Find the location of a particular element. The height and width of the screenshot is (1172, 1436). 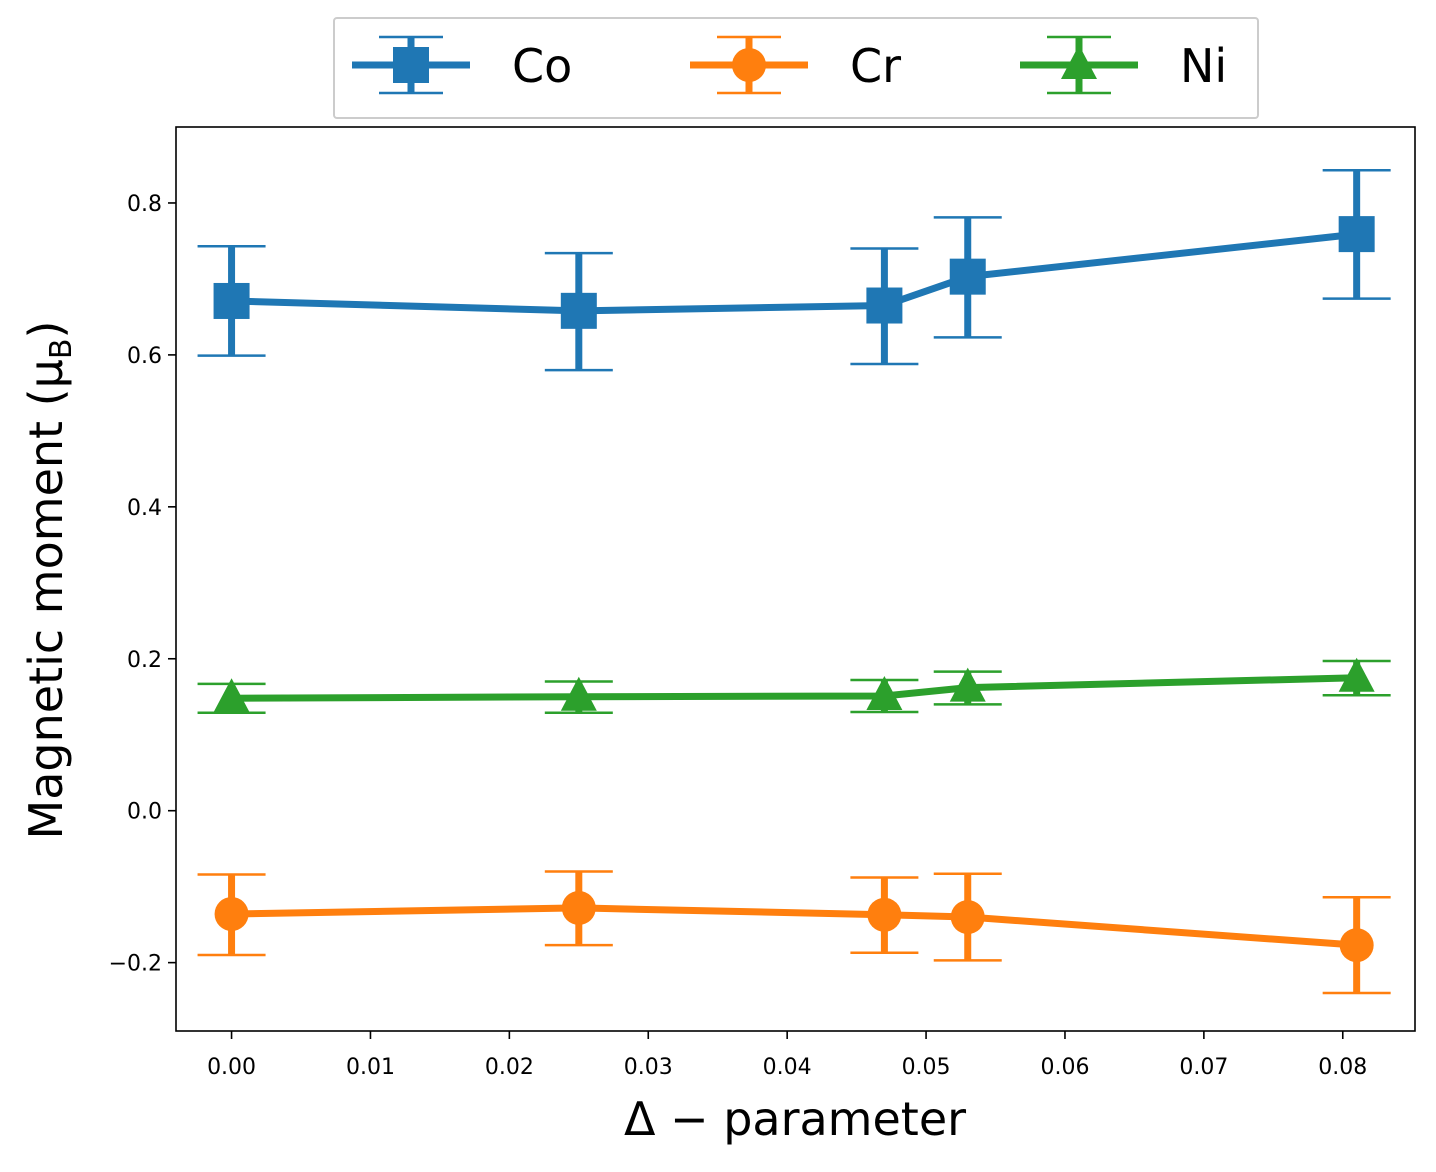

y-axis: −0.2 0.0 0.2 0.4 0.6 0.8 is located at coordinates (142, 584).